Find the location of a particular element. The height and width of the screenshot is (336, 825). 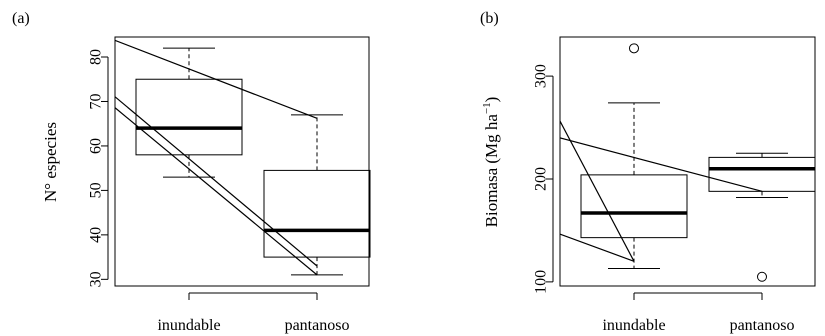

y-tick-label: 50 is located at coordinates (96, 190).